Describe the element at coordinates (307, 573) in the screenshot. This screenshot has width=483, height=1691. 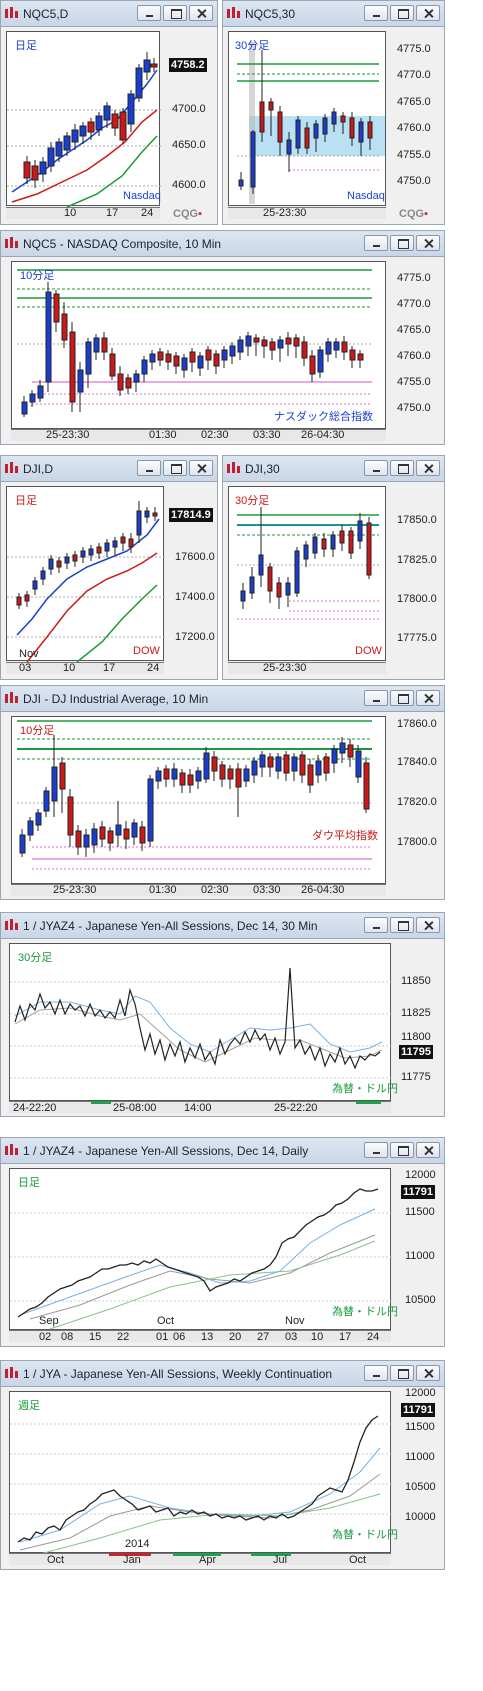
I see `chart-plot: 30分足 DOW` at that location.